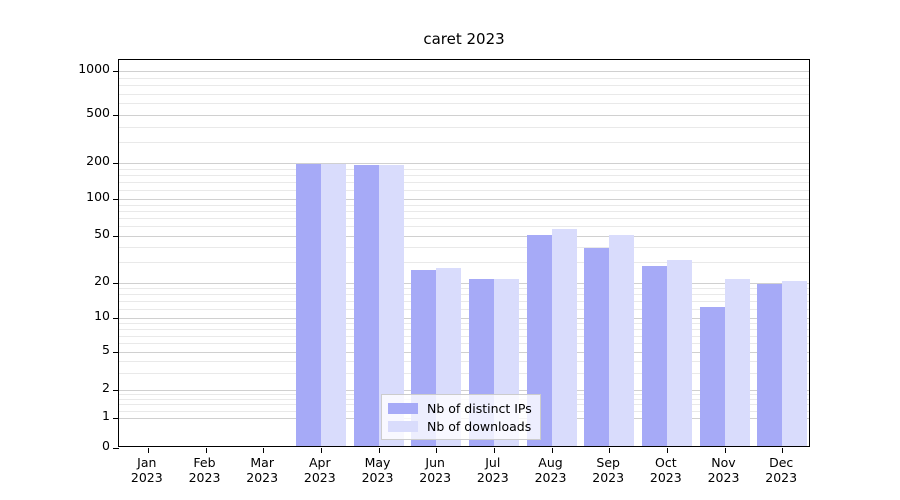 The height and width of the screenshot is (500, 900). I want to click on legend-swatch-distinct-ips, so click(403, 408).